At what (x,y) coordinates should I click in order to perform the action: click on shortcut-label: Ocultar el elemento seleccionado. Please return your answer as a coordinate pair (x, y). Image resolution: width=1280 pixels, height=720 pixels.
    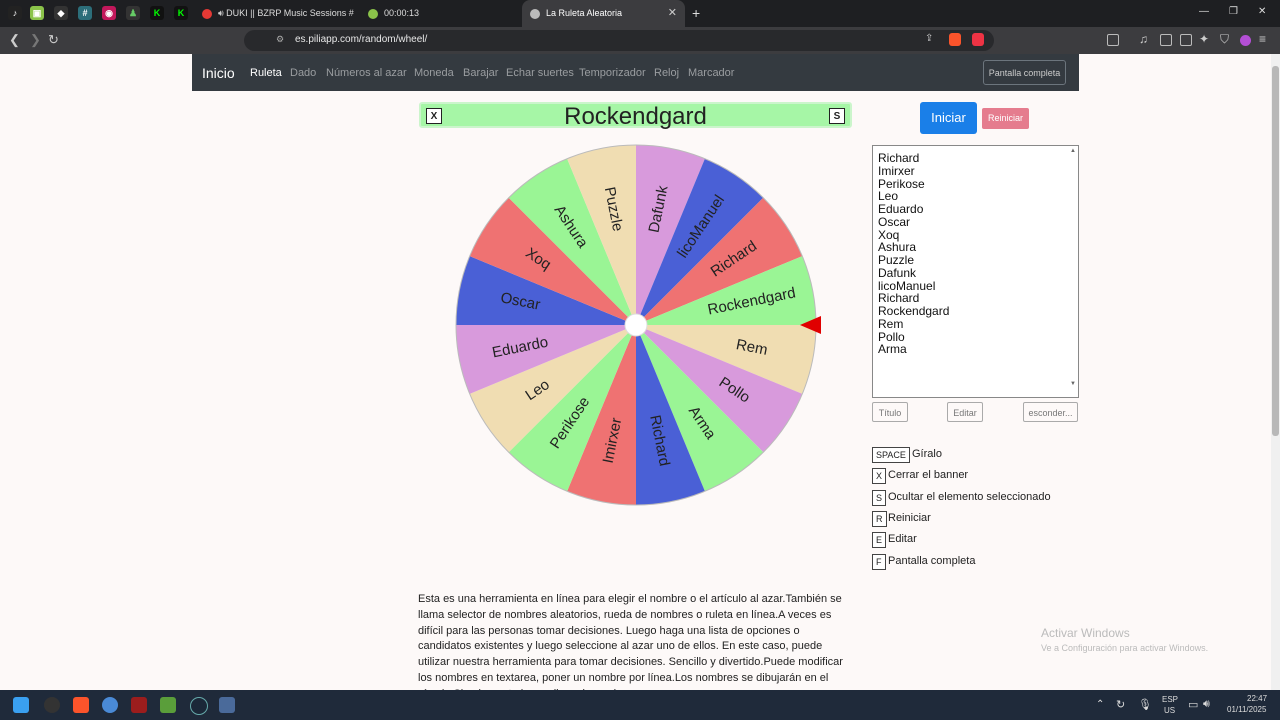
    Looking at the image, I should click on (969, 497).